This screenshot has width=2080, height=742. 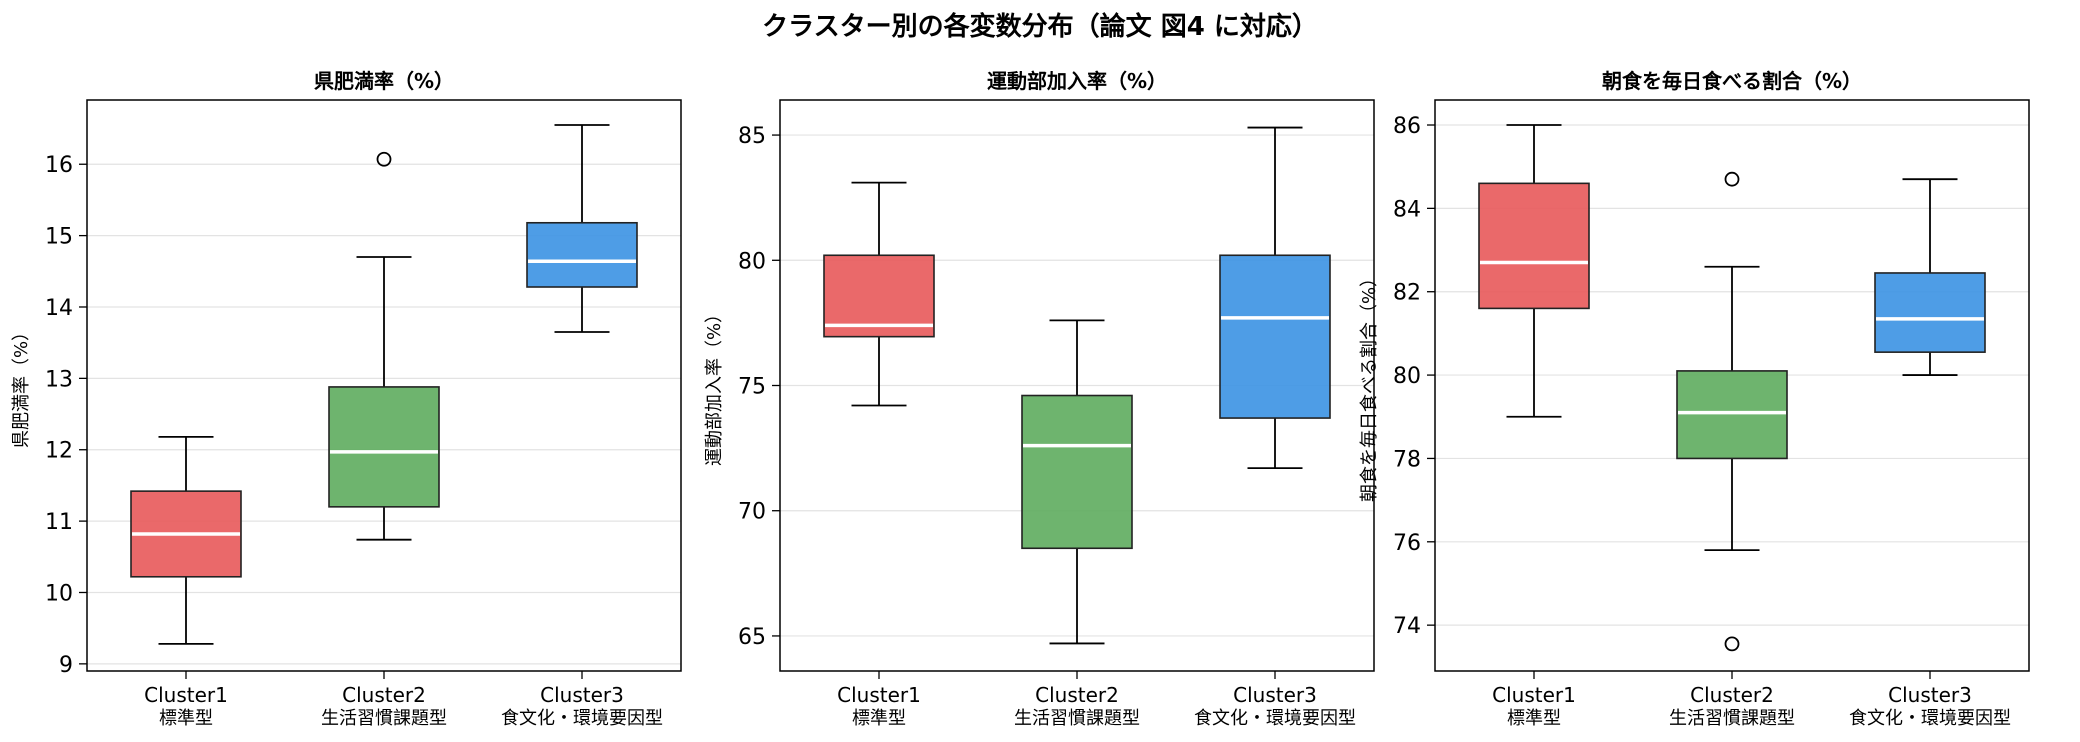 I want to click on y-tick-label: 76, so click(x=1407, y=543).